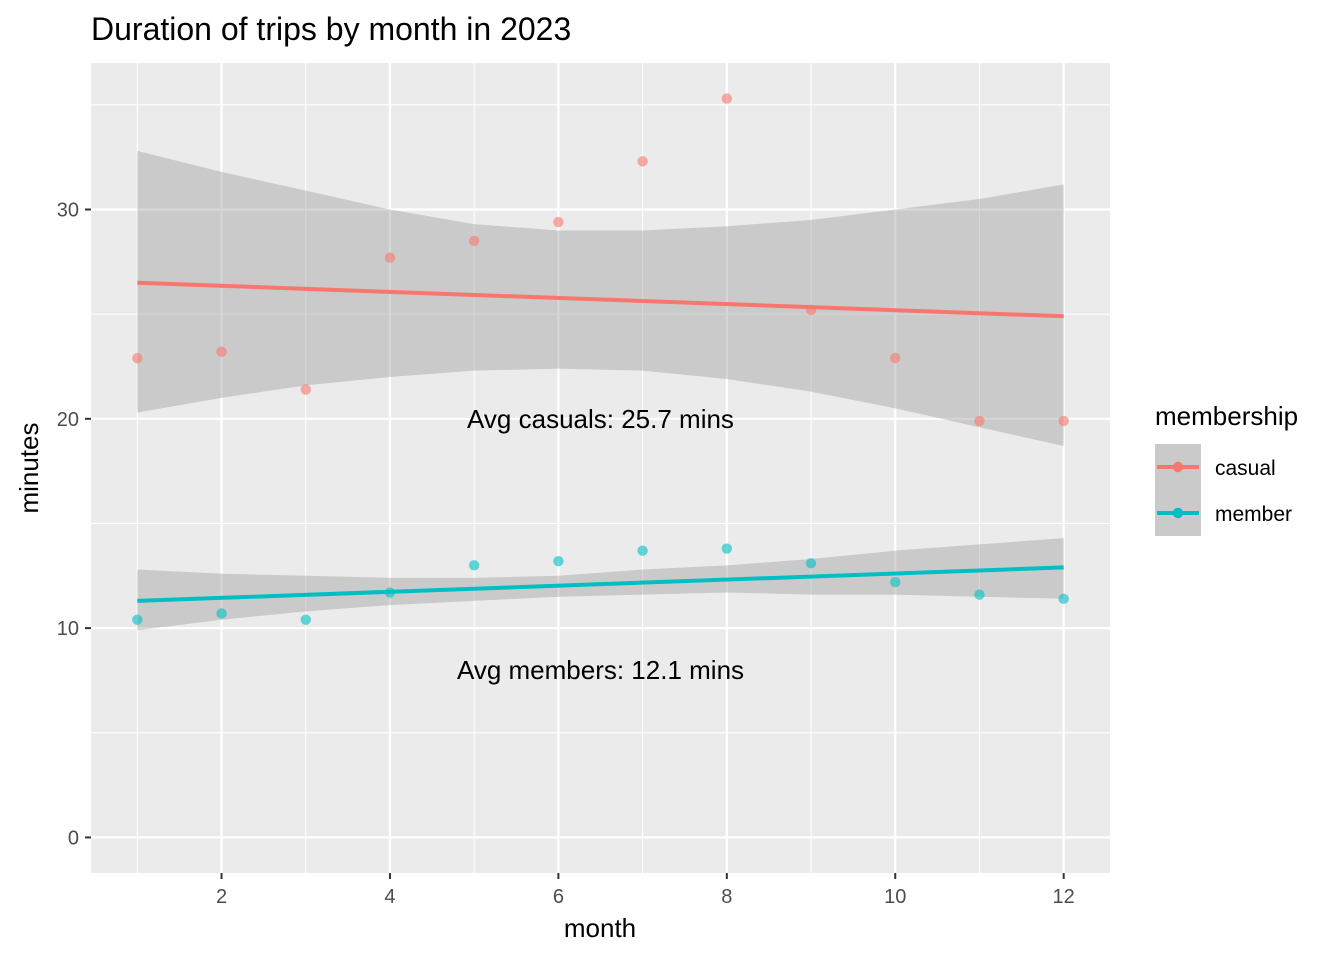 The height and width of the screenshot is (960, 1344). Describe the element at coordinates (1178, 467) in the screenshot. I see `legend-key-point-casual` at that location.